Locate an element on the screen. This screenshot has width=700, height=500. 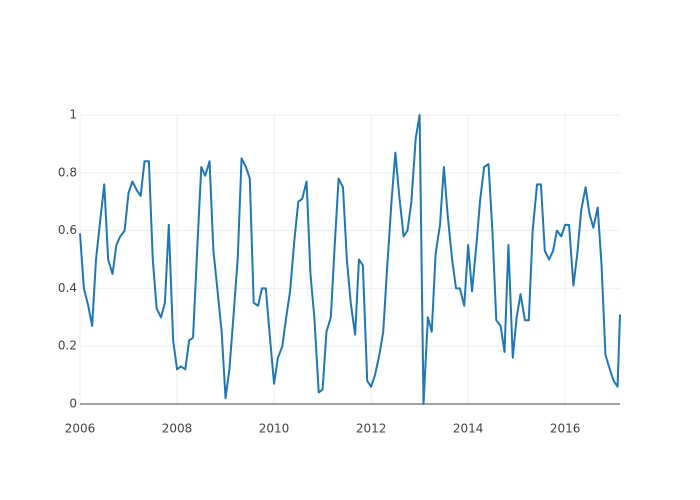
y-tick-label: 0.4 is located at coordinates (67, 288).